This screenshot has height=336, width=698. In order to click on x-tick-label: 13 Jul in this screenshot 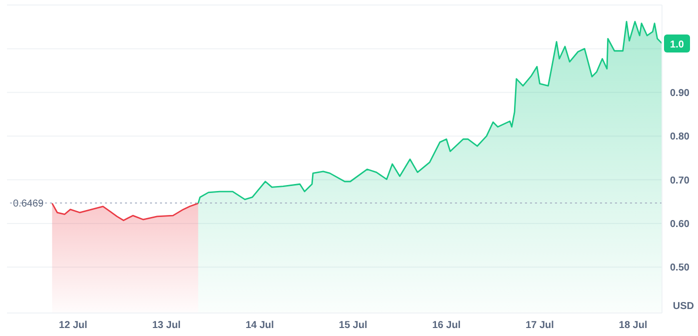, I will do `click(166, 326)`.